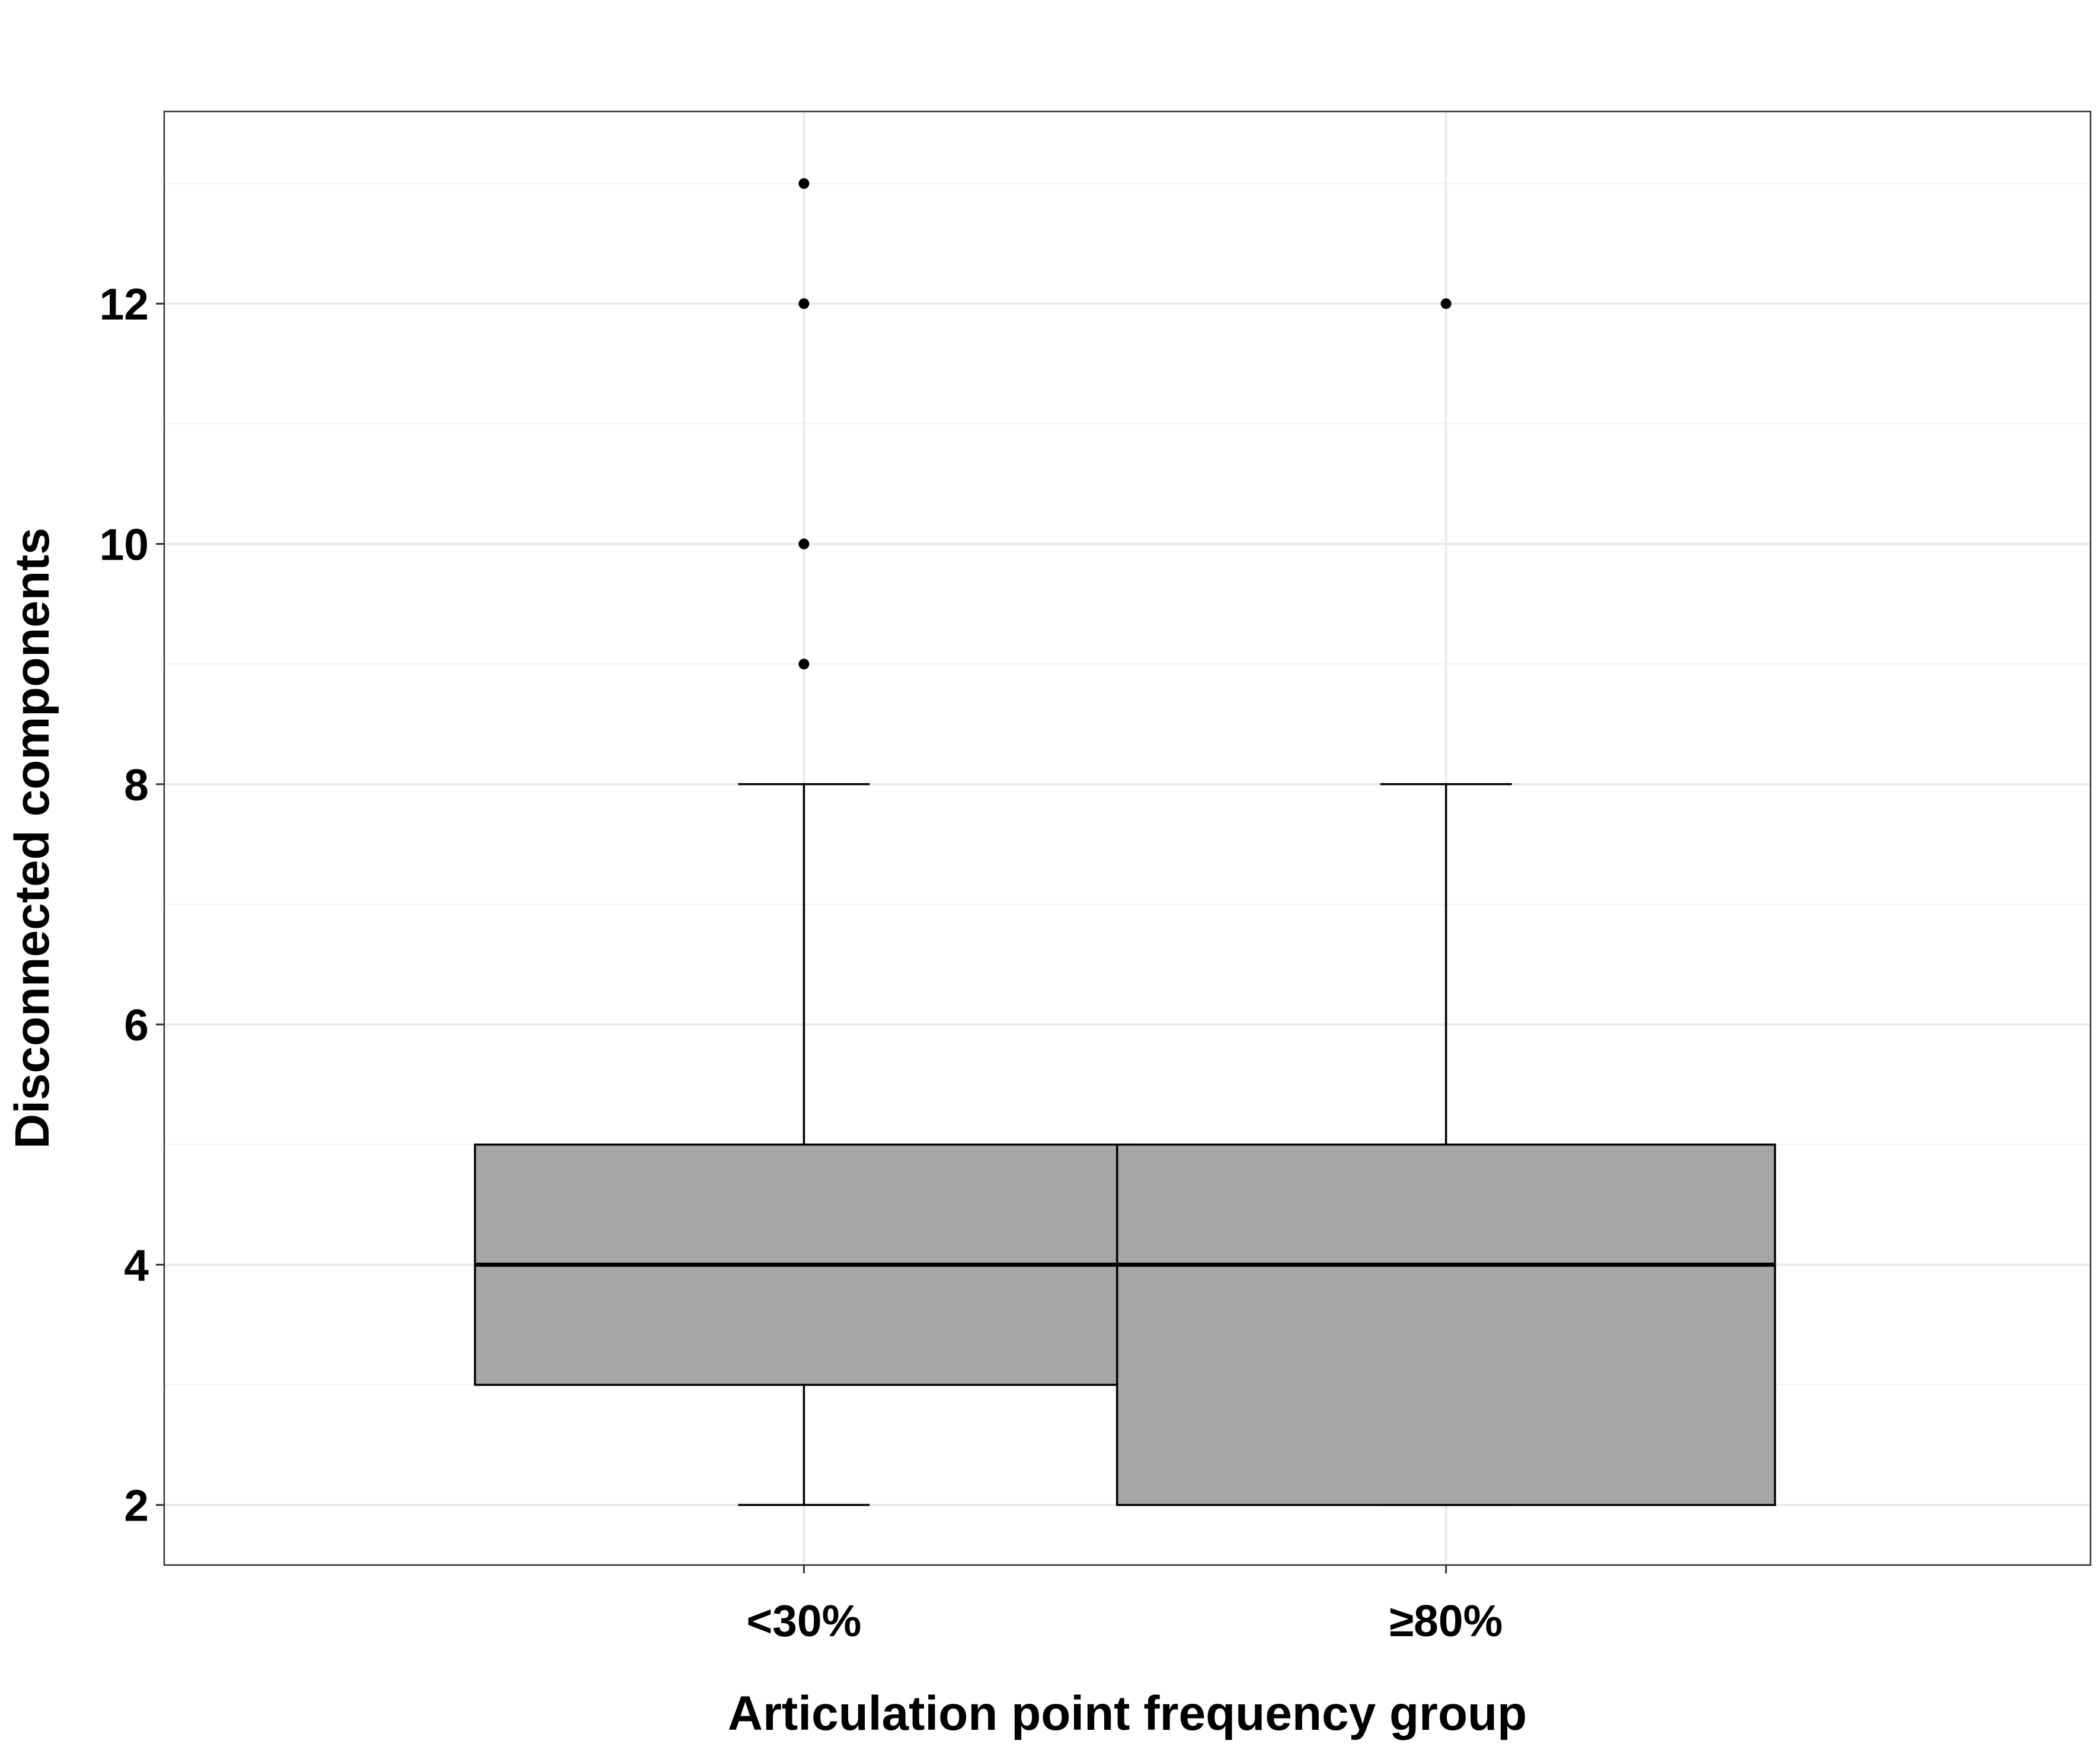 The image size is (2100, 1750). What do you see at coordinates (136, 1506) in the screenshot?
I see `y-tick-label: 2` at bounding box center [136, 1506].